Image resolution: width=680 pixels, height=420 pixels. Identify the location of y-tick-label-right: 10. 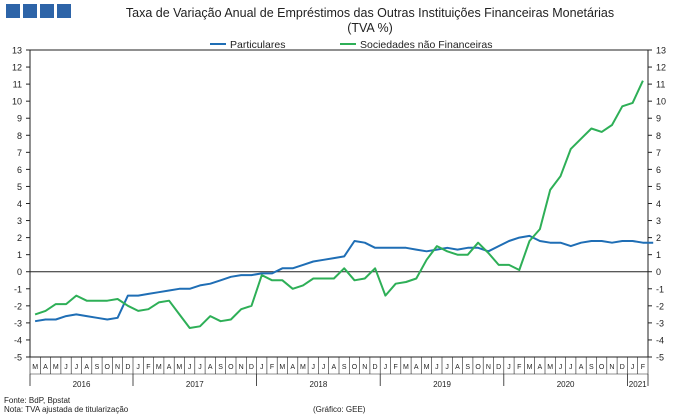
(661, 102).